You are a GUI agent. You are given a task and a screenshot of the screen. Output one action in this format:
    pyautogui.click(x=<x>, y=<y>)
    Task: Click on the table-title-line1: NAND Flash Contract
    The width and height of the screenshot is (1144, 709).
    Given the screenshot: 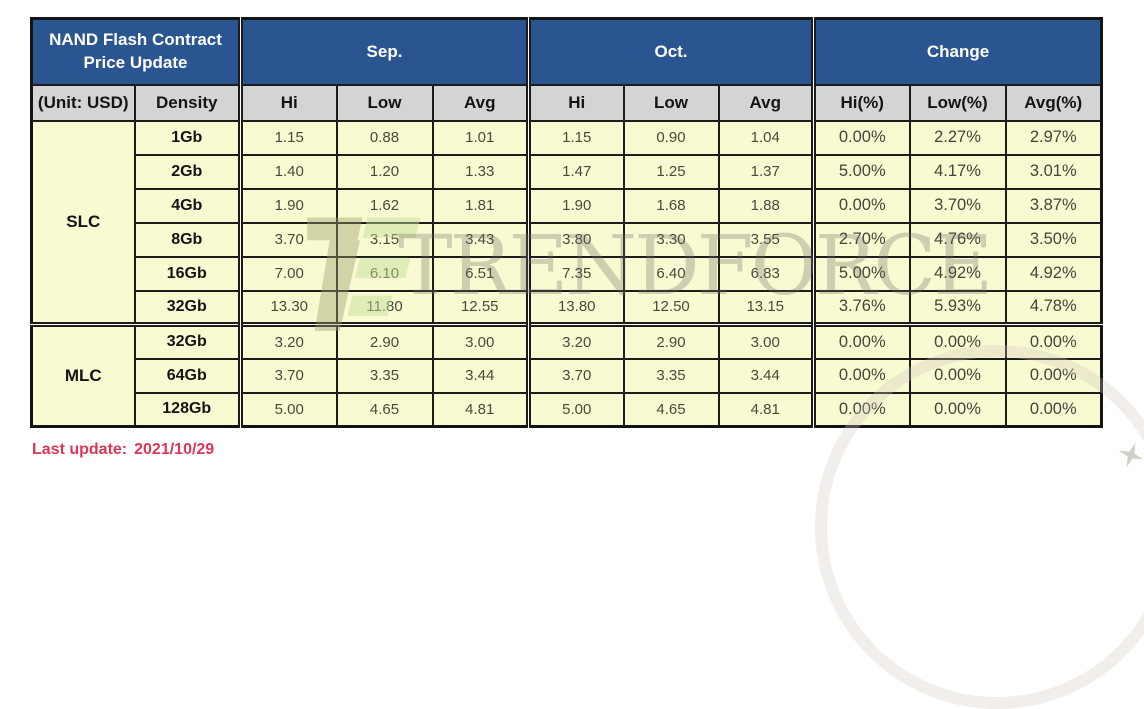 What is the action you would take?
    pyautogui.click(x=135, y=39)
    